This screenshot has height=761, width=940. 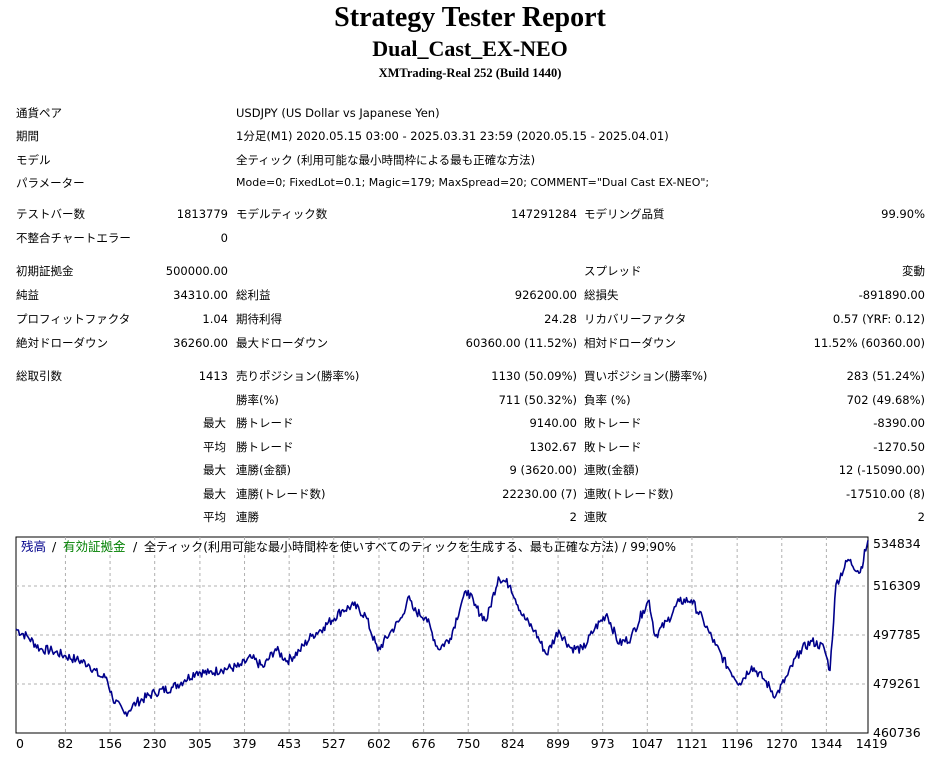 What do you see at coordinates (338, 113) in the screenshot?
I see `info-value: USDJPY (US Dollar vs Japanese Yen)` at bounding box center [338, 113].